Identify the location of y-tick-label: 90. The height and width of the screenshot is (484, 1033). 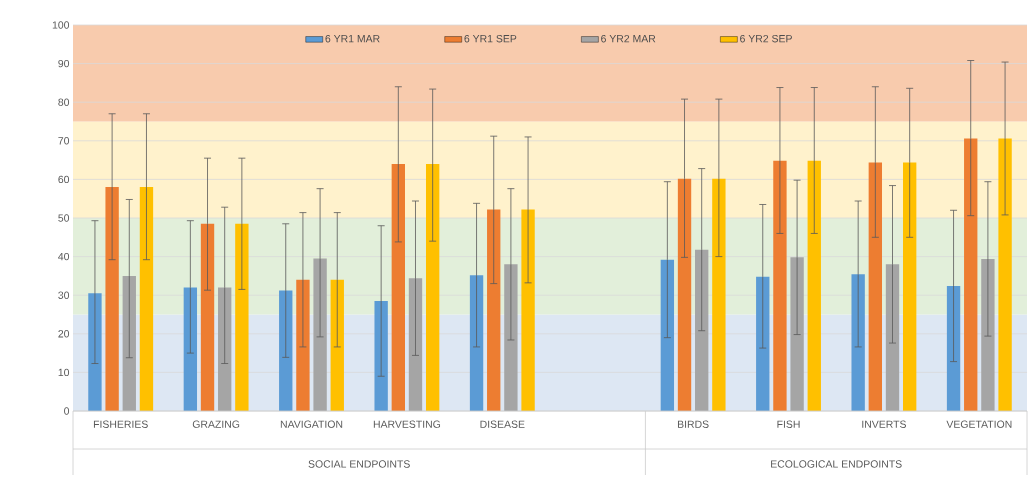
(64, 63).